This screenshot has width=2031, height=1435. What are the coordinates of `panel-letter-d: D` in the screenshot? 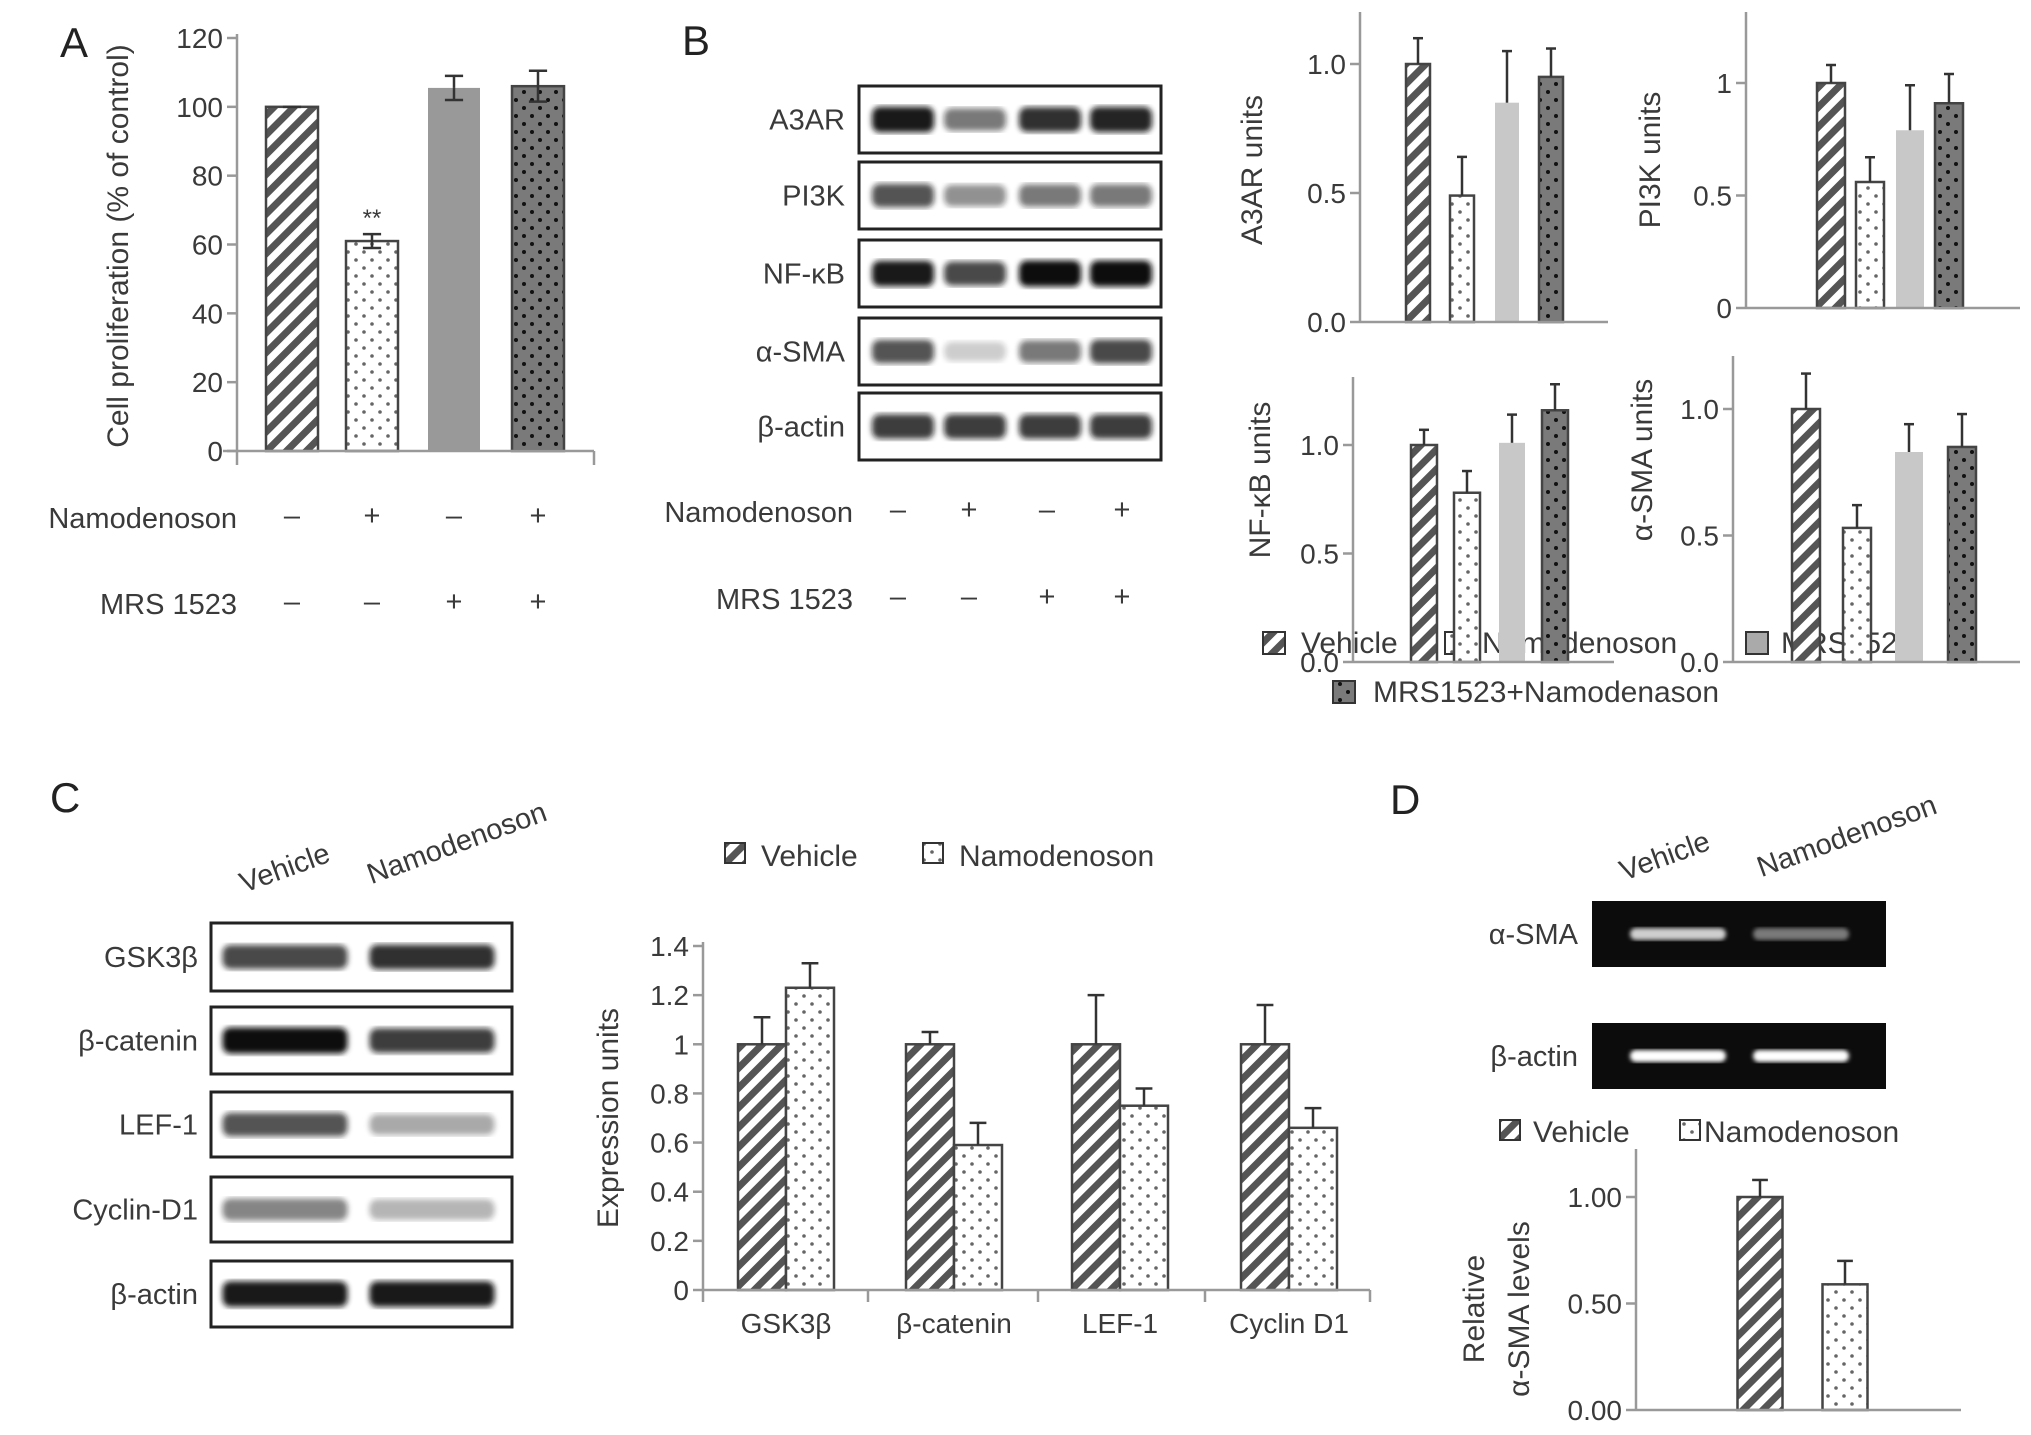 It's located at (1405, 799).